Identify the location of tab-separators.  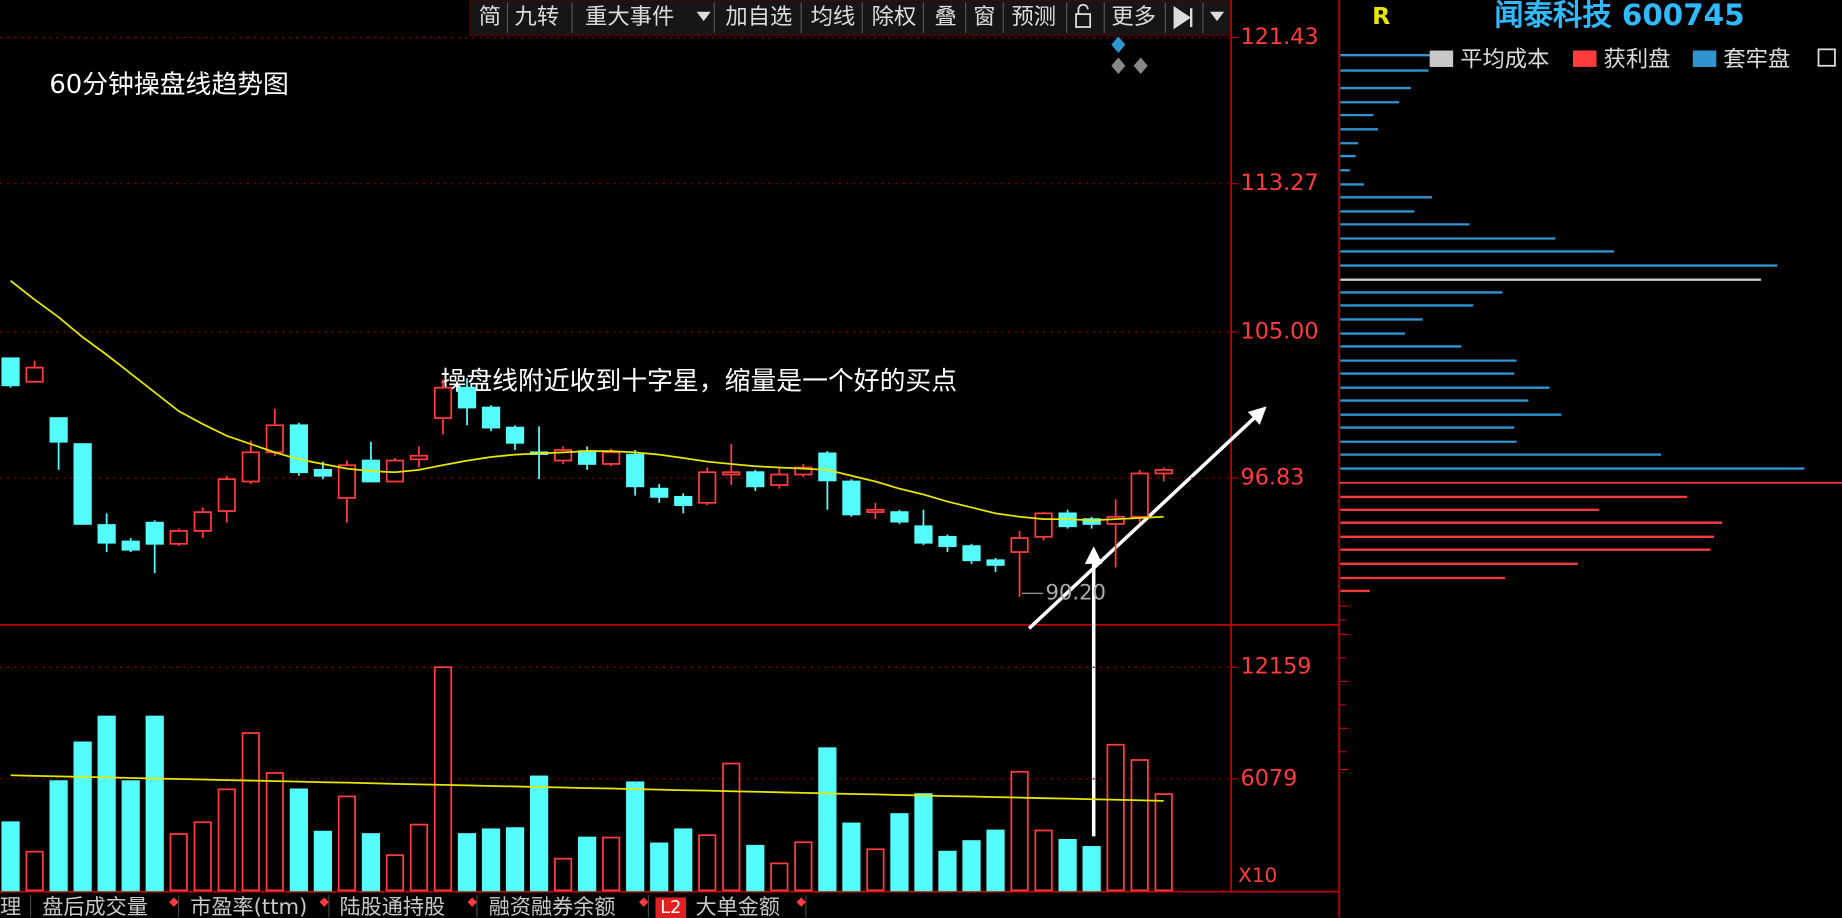
(418, 906).